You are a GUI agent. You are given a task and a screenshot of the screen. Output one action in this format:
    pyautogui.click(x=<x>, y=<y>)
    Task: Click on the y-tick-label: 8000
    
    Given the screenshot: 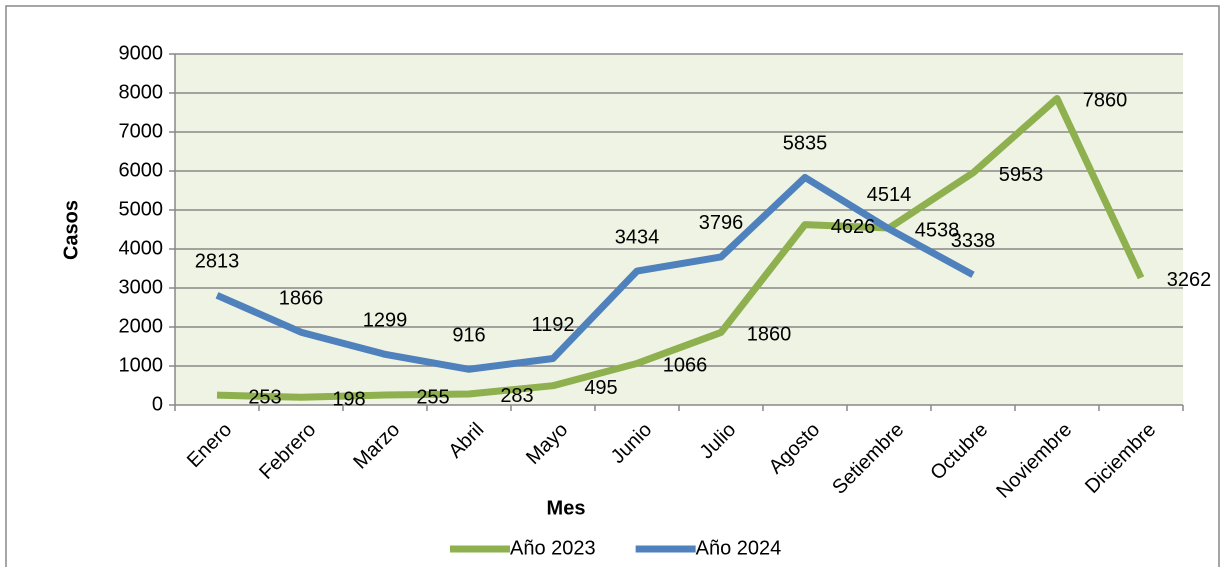 What is the action you would take?
    pyautogui.click(x=141, y=92)
    